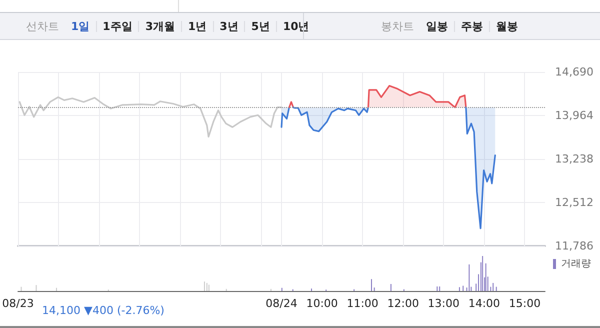  Describe the element at coordinates (196, 26) in the screenshot. I see `text: 1년` at that location.